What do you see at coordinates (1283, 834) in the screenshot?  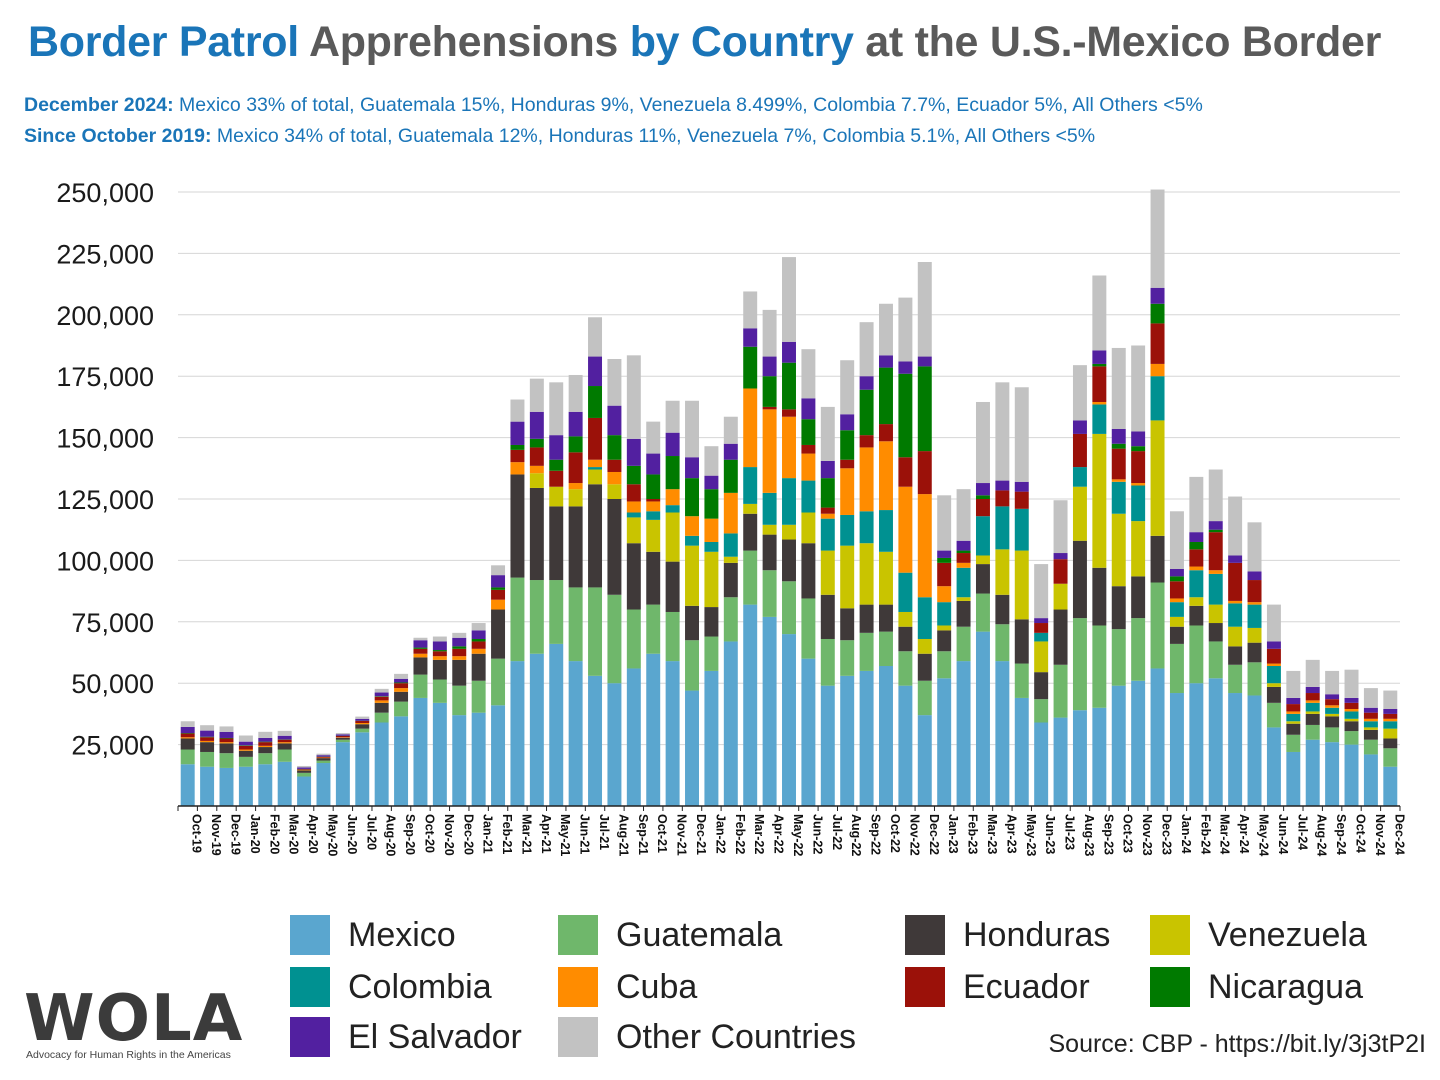 I see `x-tick-label: Jun-24` at bounding box center [1283, 834].